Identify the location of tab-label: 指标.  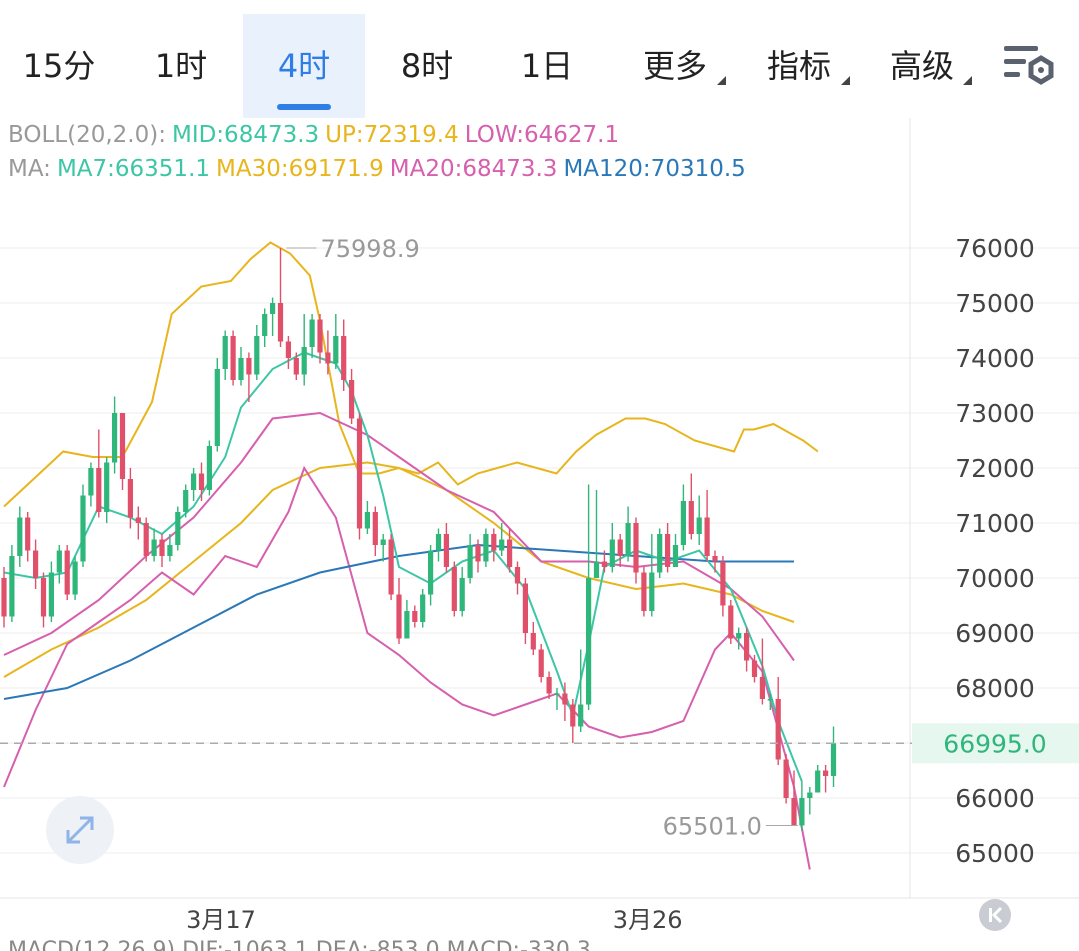
(798, 66).